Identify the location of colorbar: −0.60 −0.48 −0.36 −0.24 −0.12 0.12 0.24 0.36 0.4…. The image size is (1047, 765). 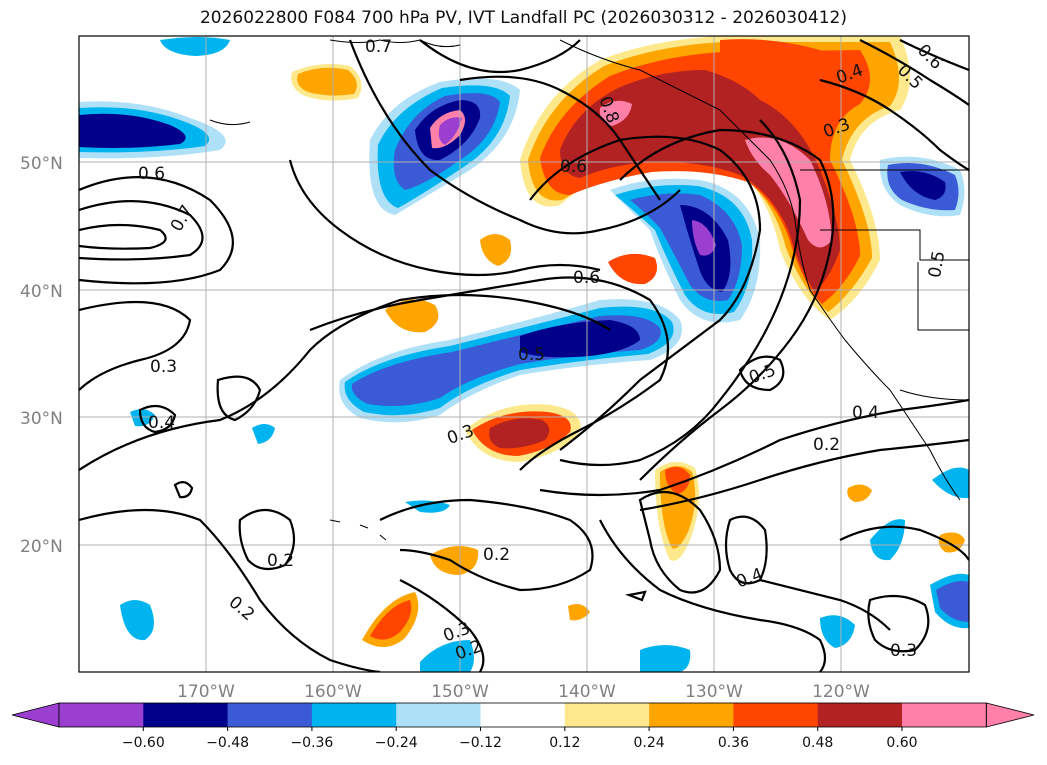
(523, 726).